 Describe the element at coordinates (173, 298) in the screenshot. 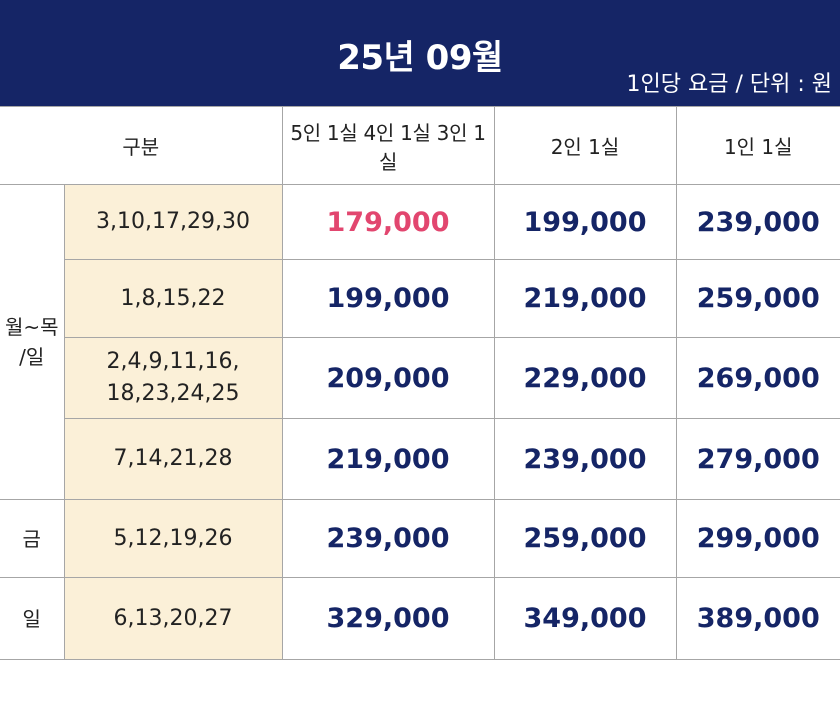

I see `date-cell: 1,8,15,22` at that location.